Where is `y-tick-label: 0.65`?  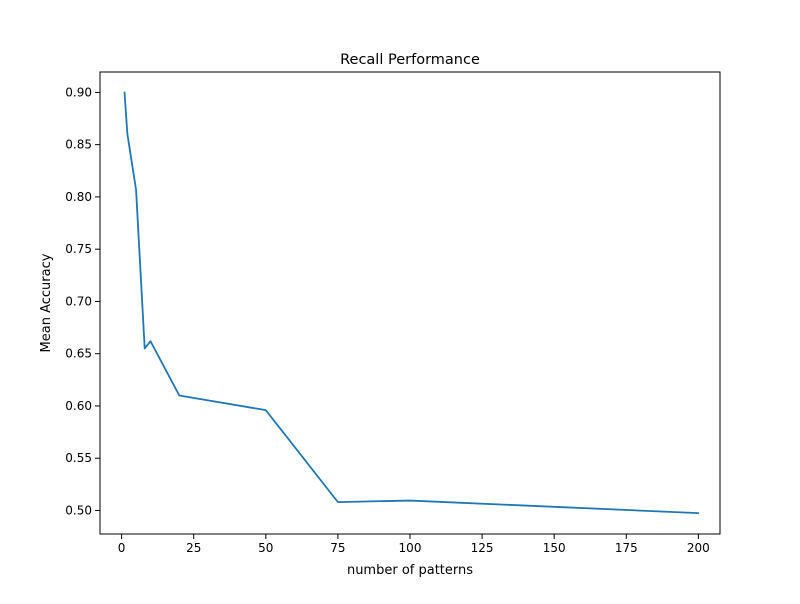
y-tick-label: 0.65 is located at coordinates (78, 354).